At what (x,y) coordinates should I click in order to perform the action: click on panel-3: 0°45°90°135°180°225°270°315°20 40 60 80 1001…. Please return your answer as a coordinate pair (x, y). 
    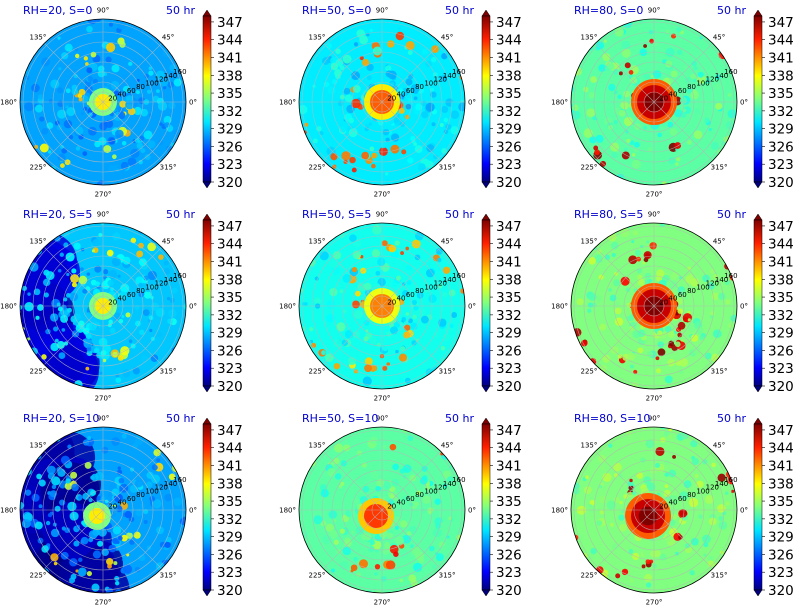
    Looking at the image, I should click on (672, 101).